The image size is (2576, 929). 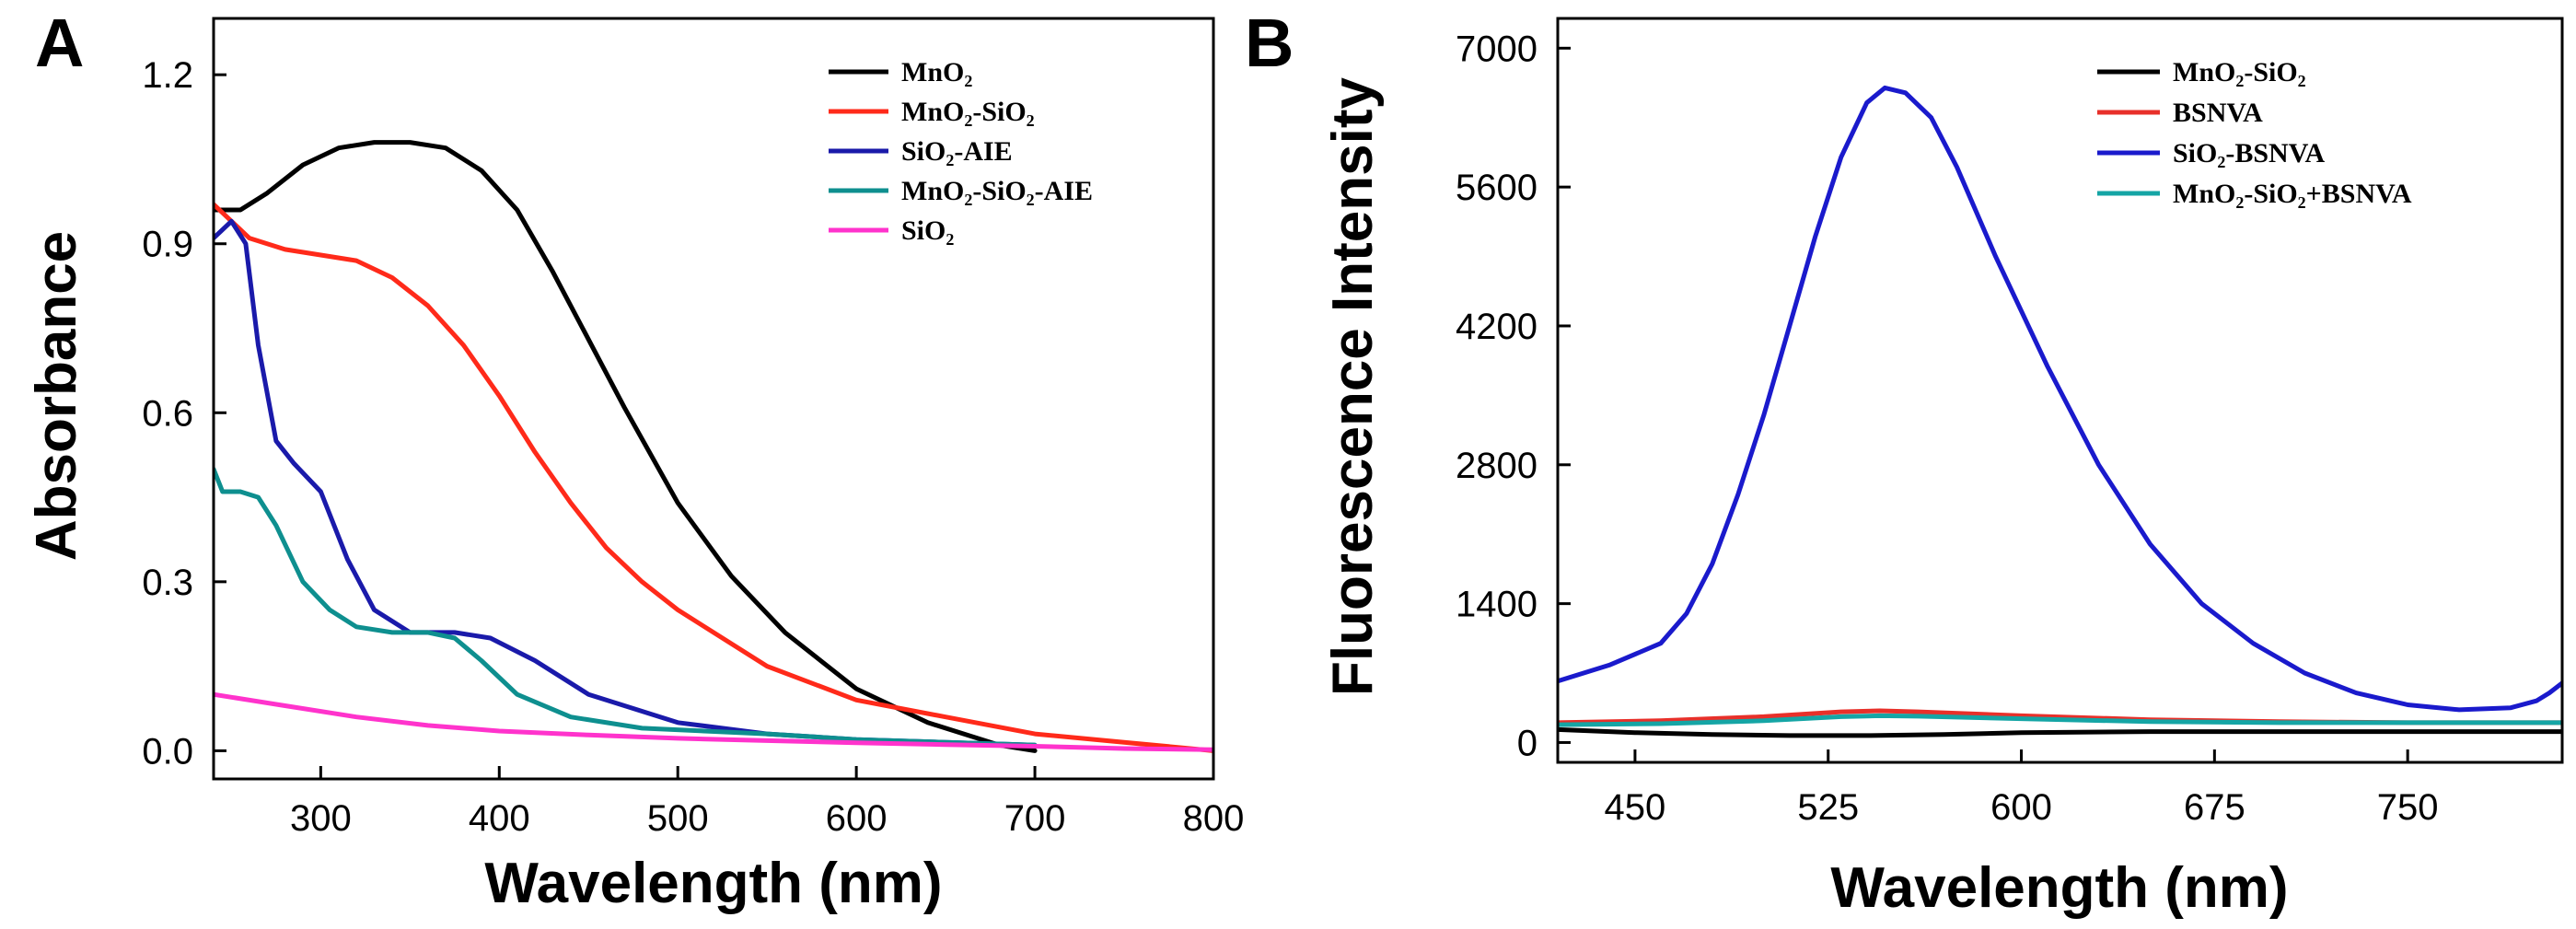 I want to click on panel-a-y-tick-label: 1.2, so click(x=167, y=75).